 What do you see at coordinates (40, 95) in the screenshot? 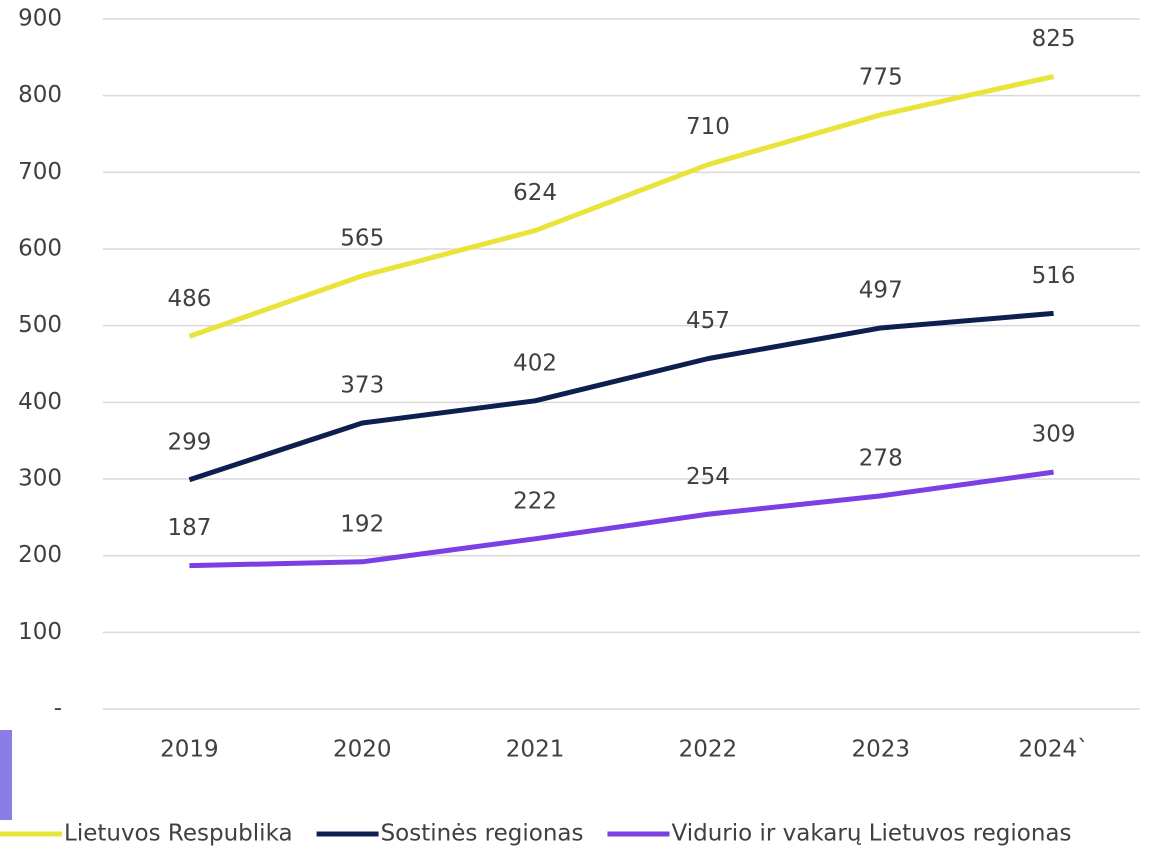
I see `y-tick-label: 800` at bounding box center [40, 95].